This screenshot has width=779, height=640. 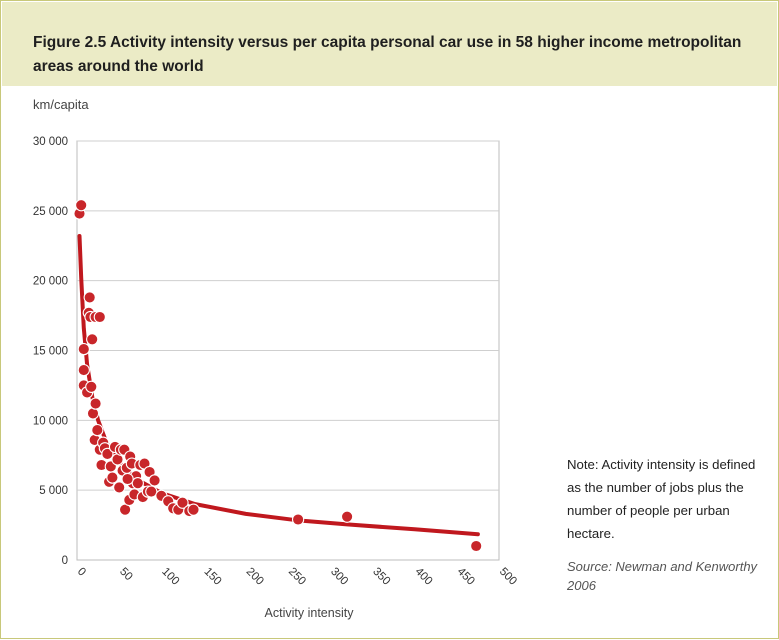 What do you see at coordinates (126, 575) in the screenshot?
I see `x-tick-label: 50` at bounding box center [126, 575].